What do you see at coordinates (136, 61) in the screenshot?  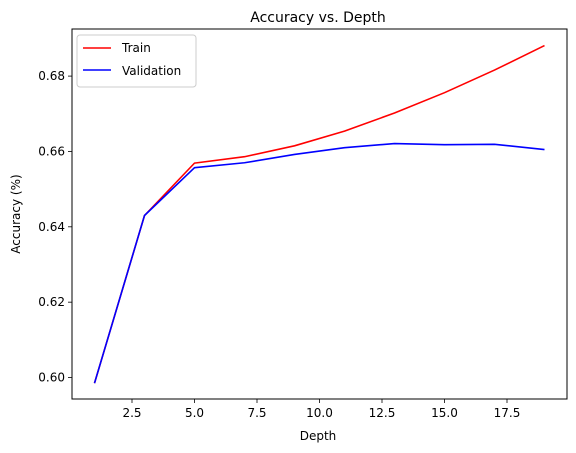 I see `legend: Train Validation` at bounding box center [136, 61].